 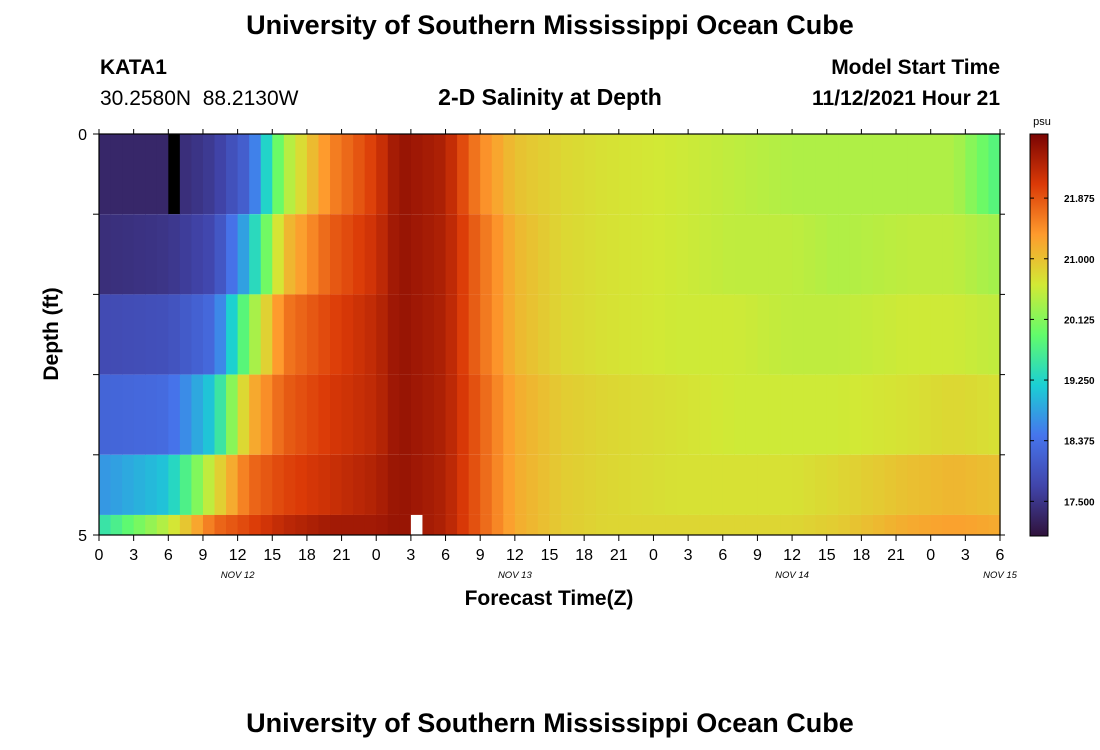 What do you see at coordinates (757, 555) in the screenshot?
I see `x-tick-label: 9` at bounding box center [757, 555].